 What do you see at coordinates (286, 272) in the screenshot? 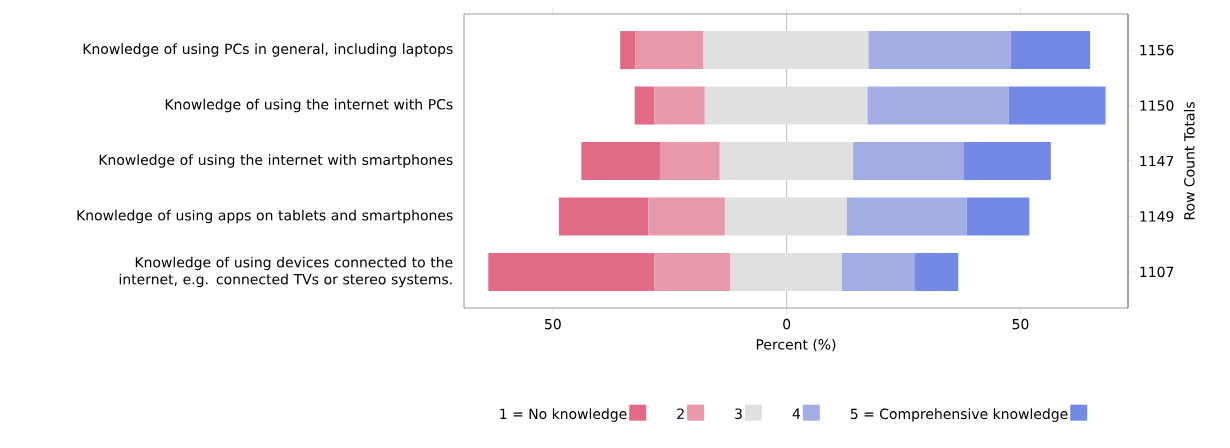
I see `y-tick-label: Knowledge of using devices connected to the internet, e.g. connected TVs or stereo systems.` at bounding box center [286, 272].